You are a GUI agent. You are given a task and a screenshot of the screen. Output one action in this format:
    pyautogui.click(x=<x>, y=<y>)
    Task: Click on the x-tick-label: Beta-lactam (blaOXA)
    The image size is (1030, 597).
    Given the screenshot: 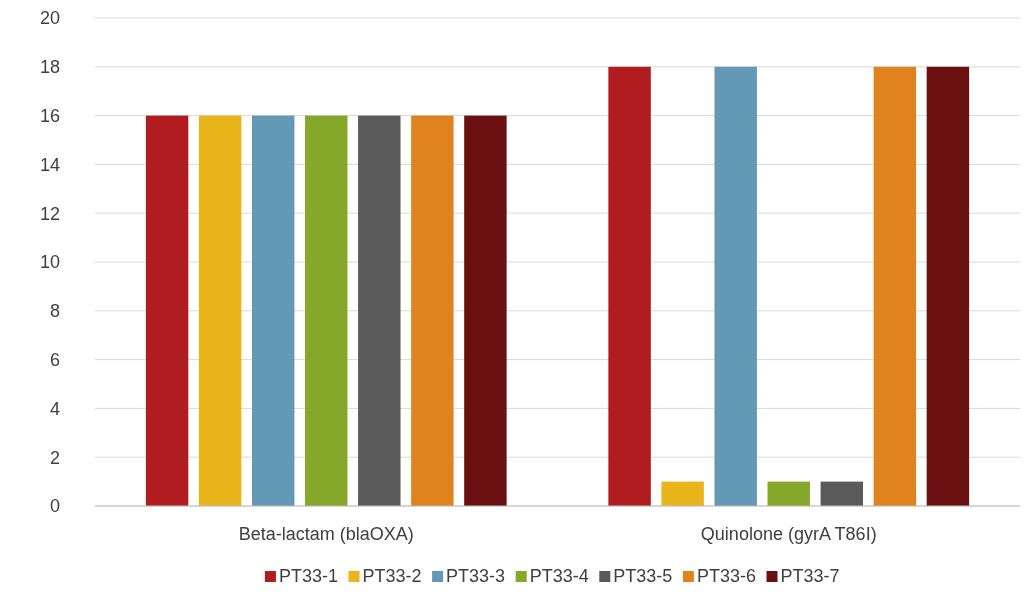 What is the action you would take?
    pyautogui.click(x=326, y=534)
    